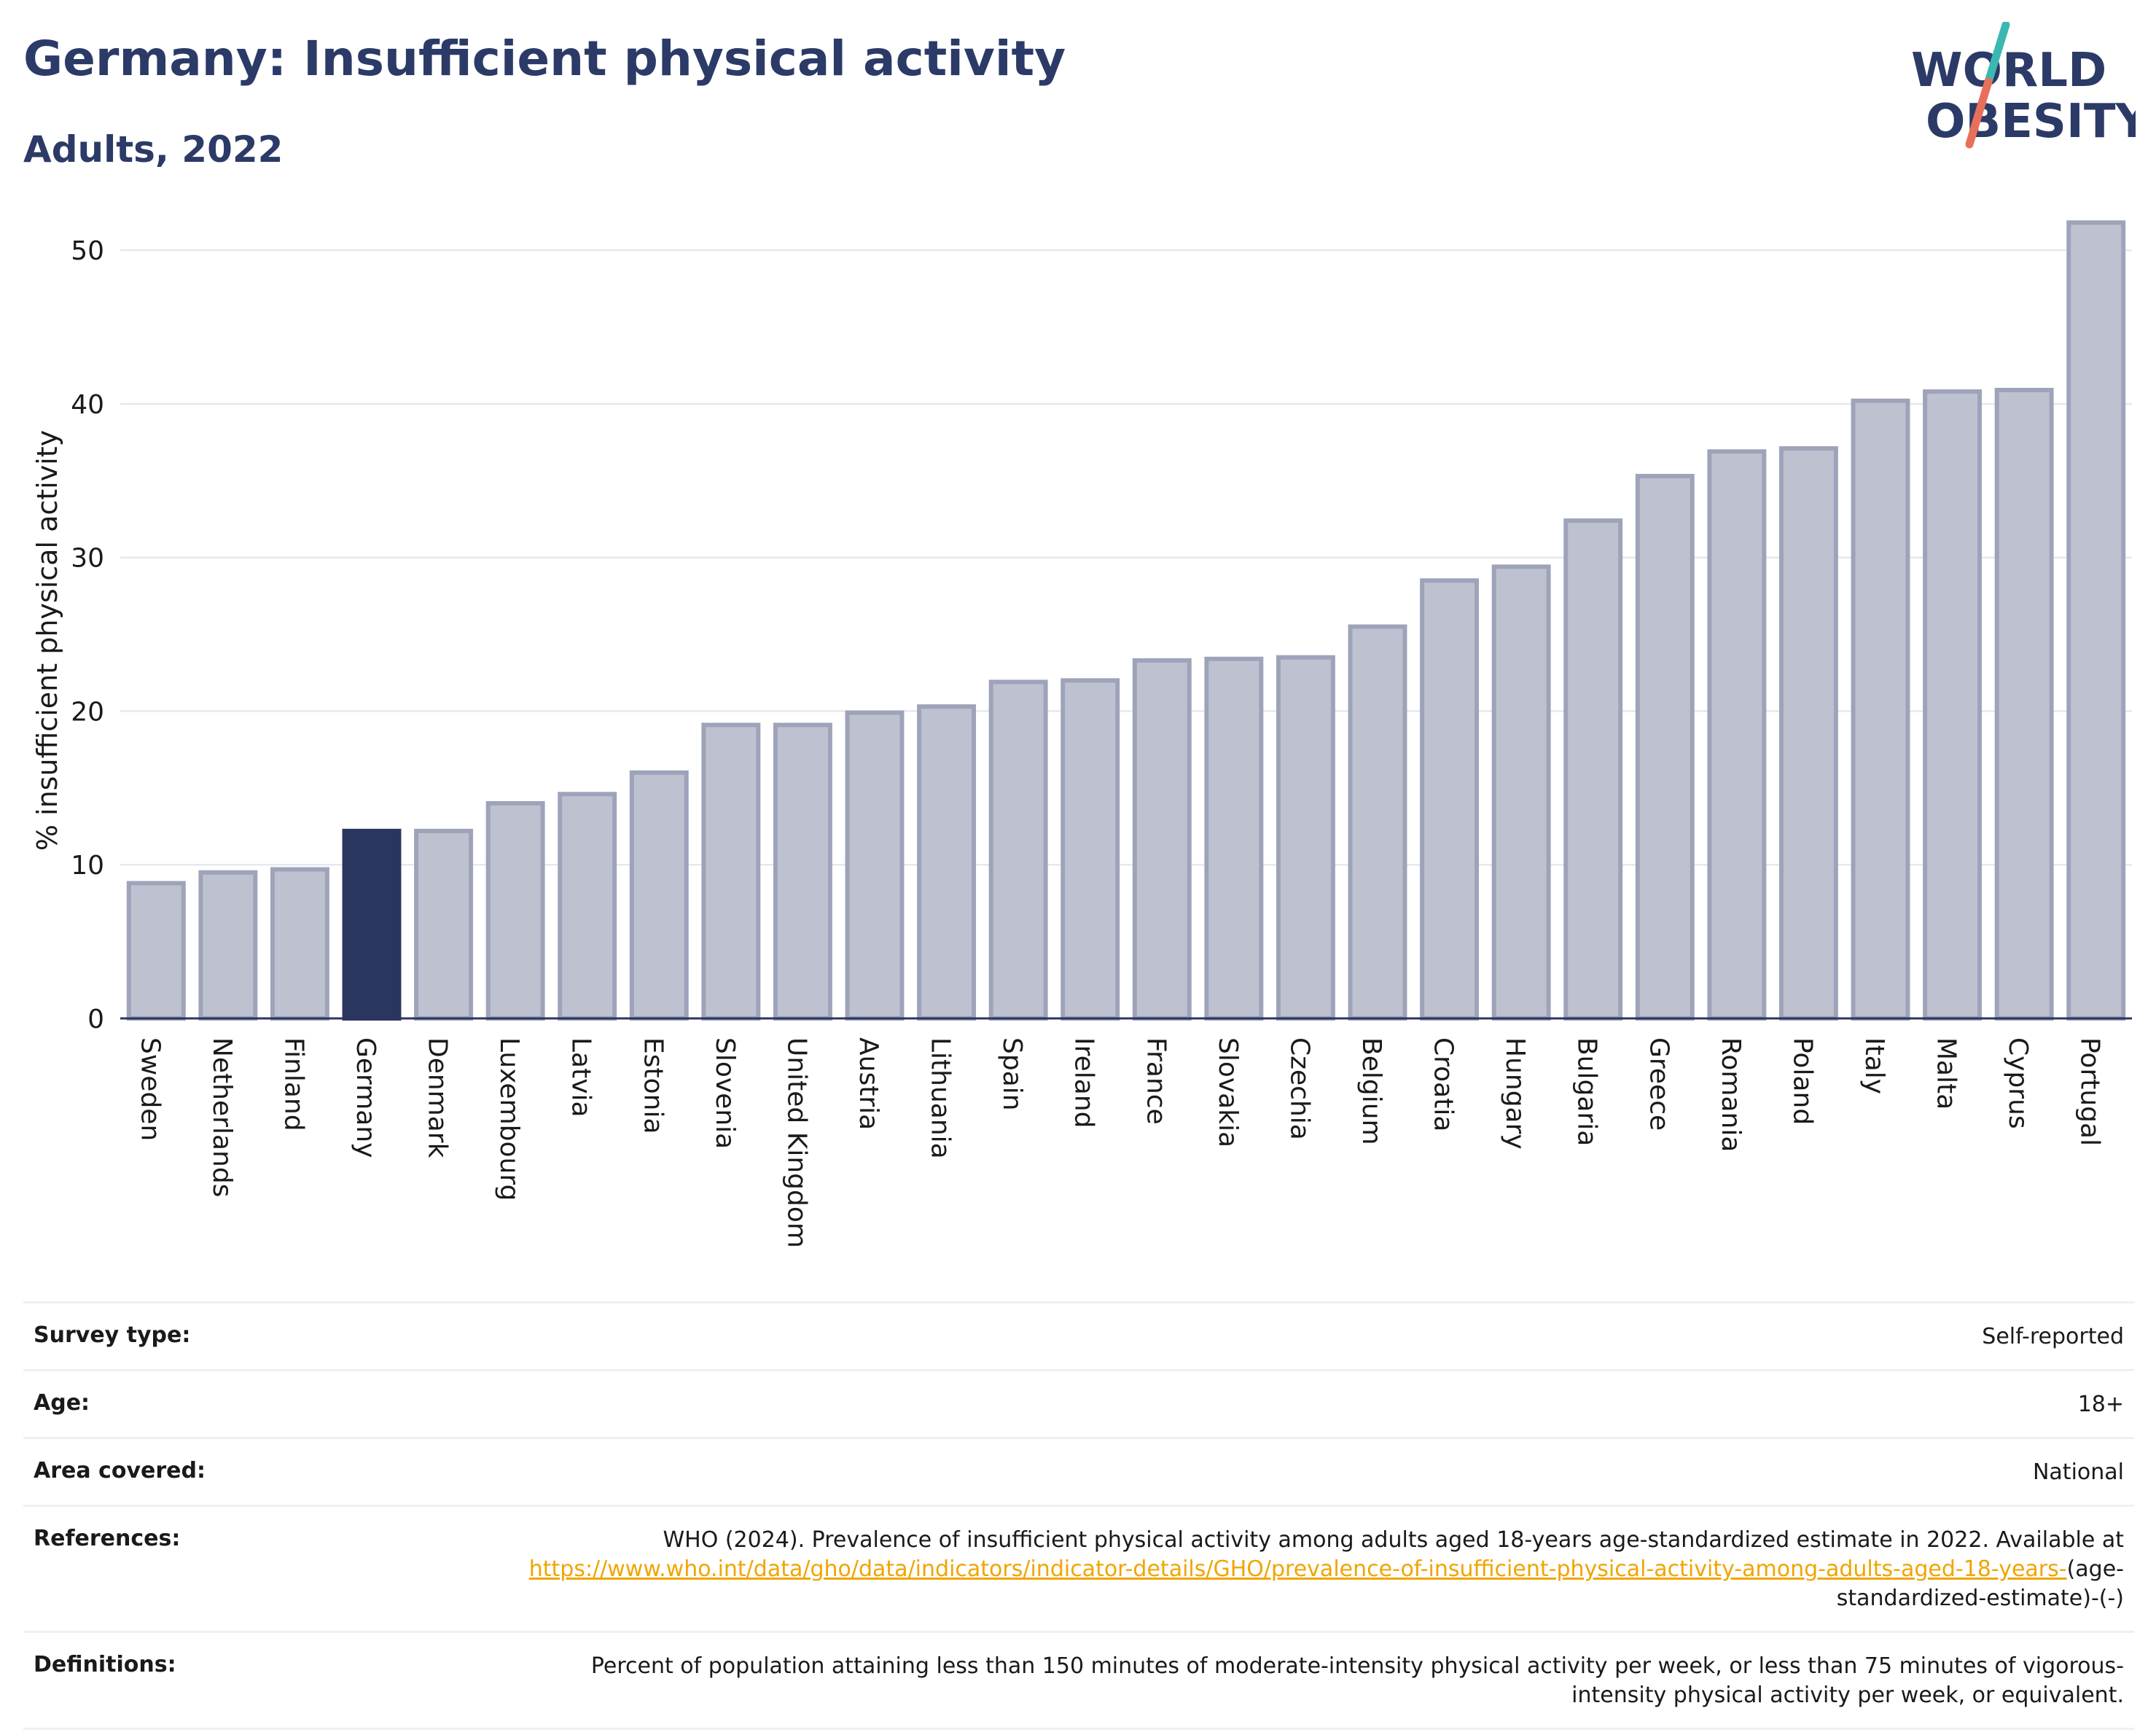 This screenshot has width=2156, height=1735. Describe the element at coordinates (2096, 620) in the screenshot. I see `bar-portugal` at that location.